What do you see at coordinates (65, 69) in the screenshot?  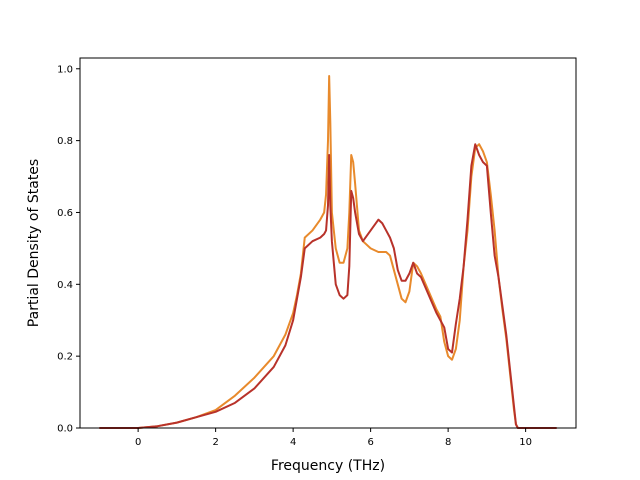 I see `y-tick-label: 1.0` at bounding box center [65, 69].